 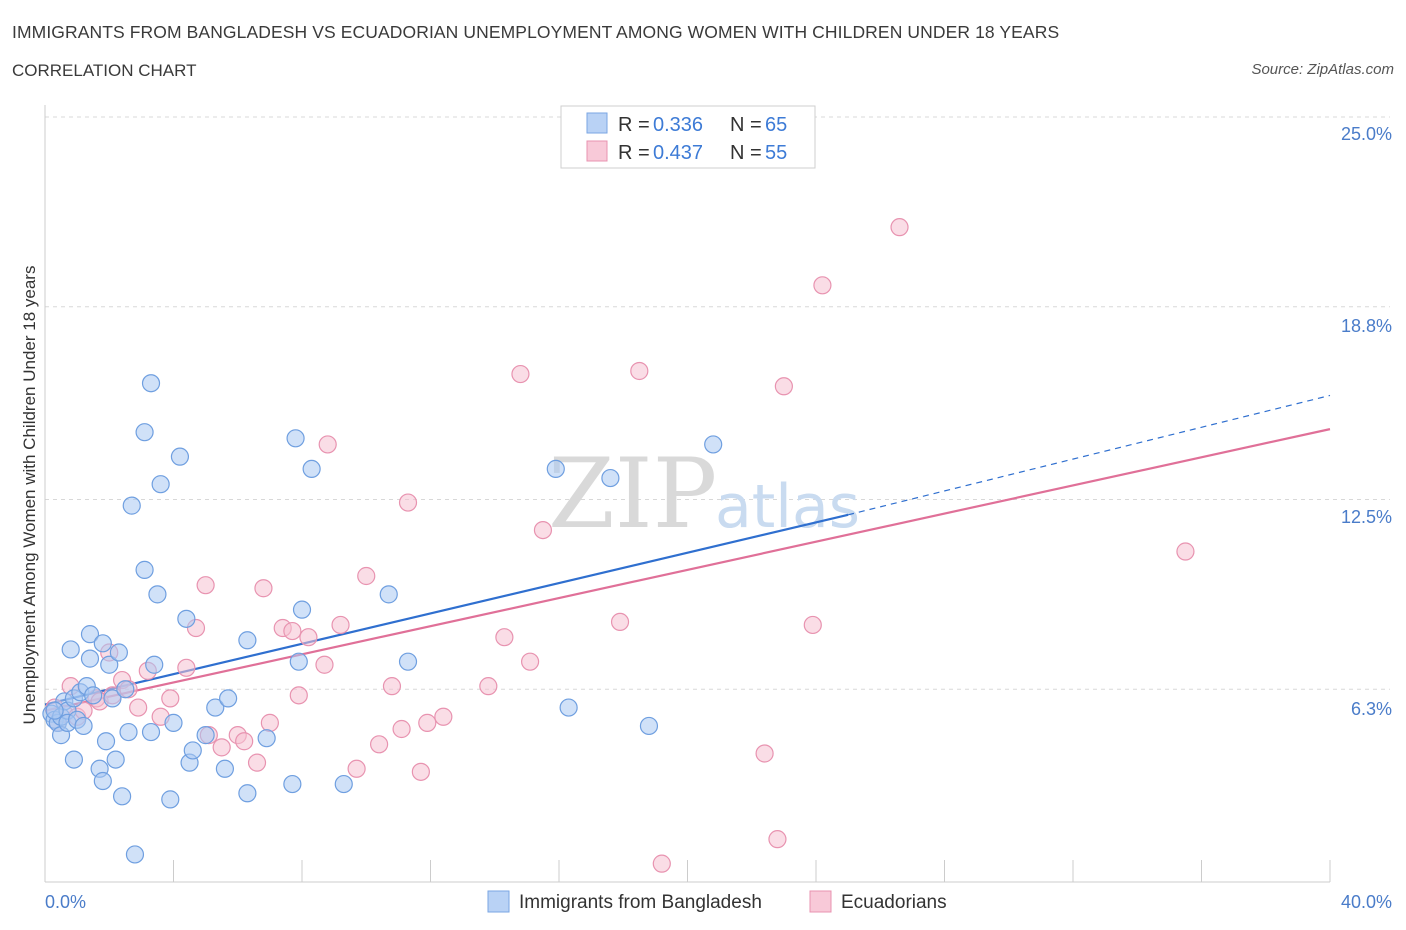 What do you see at coordinates (1366, 326) in the screenshot?
I see `y-tick-label: 18.8%` at bounding box center [1366, 326].